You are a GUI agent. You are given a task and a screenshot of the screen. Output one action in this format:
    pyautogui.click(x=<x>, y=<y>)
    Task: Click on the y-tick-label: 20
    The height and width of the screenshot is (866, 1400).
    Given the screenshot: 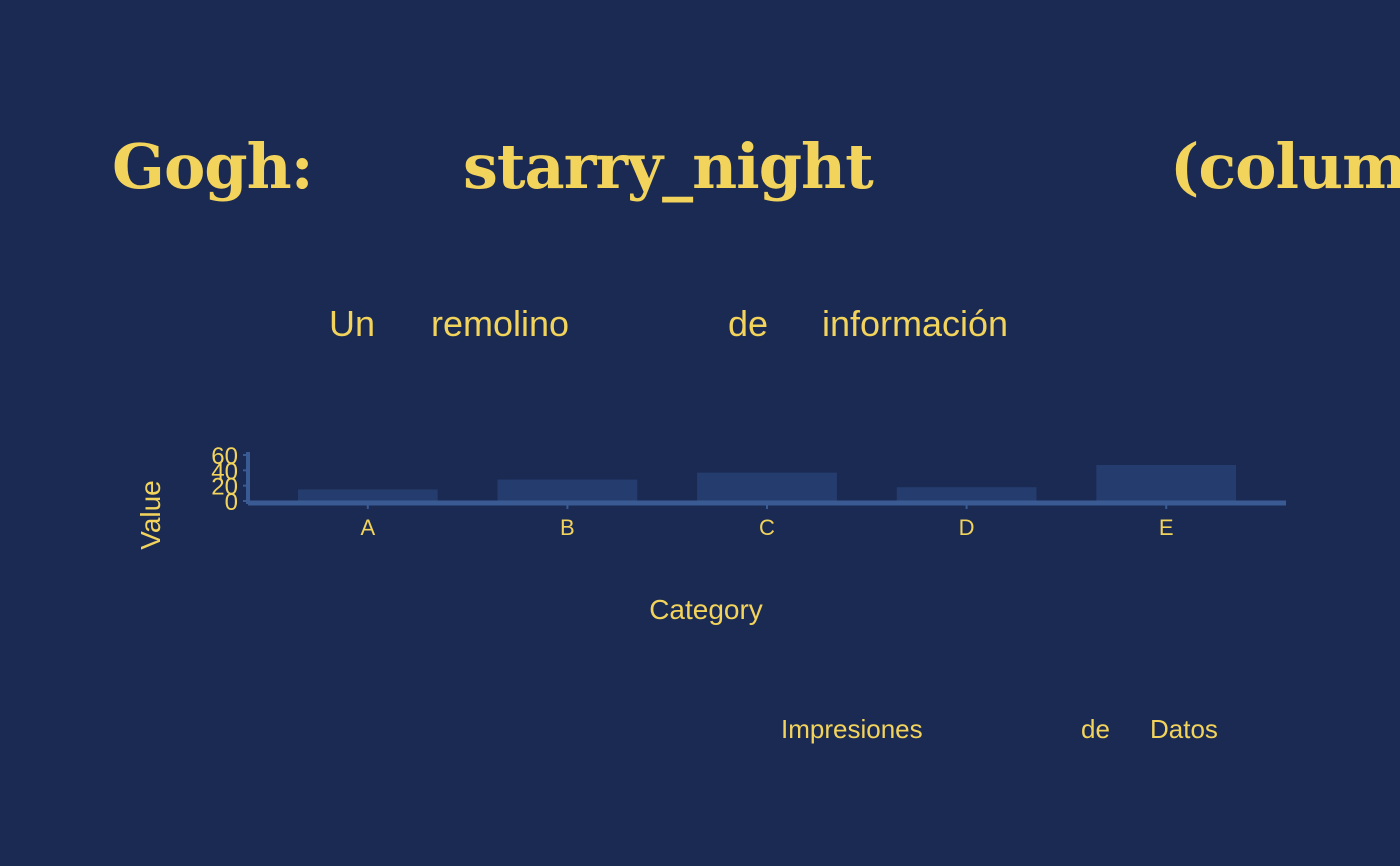 What is the action you would take?
    pyautogui.click(x=224, y=487)
    